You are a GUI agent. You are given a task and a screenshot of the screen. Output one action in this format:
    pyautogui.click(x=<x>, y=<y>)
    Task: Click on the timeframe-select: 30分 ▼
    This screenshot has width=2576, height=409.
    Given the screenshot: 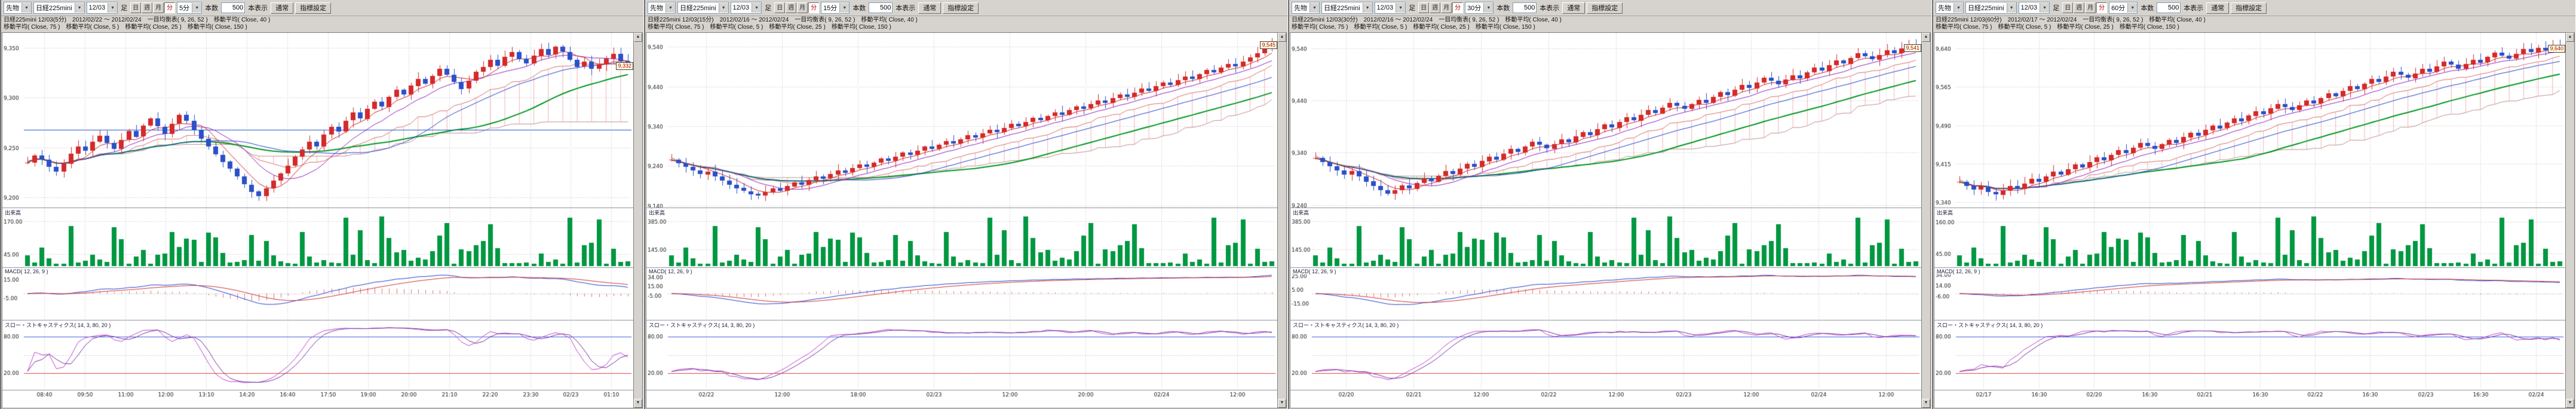 What is the action you would take?
    pyautogui.click(x=1479, y=8)
    